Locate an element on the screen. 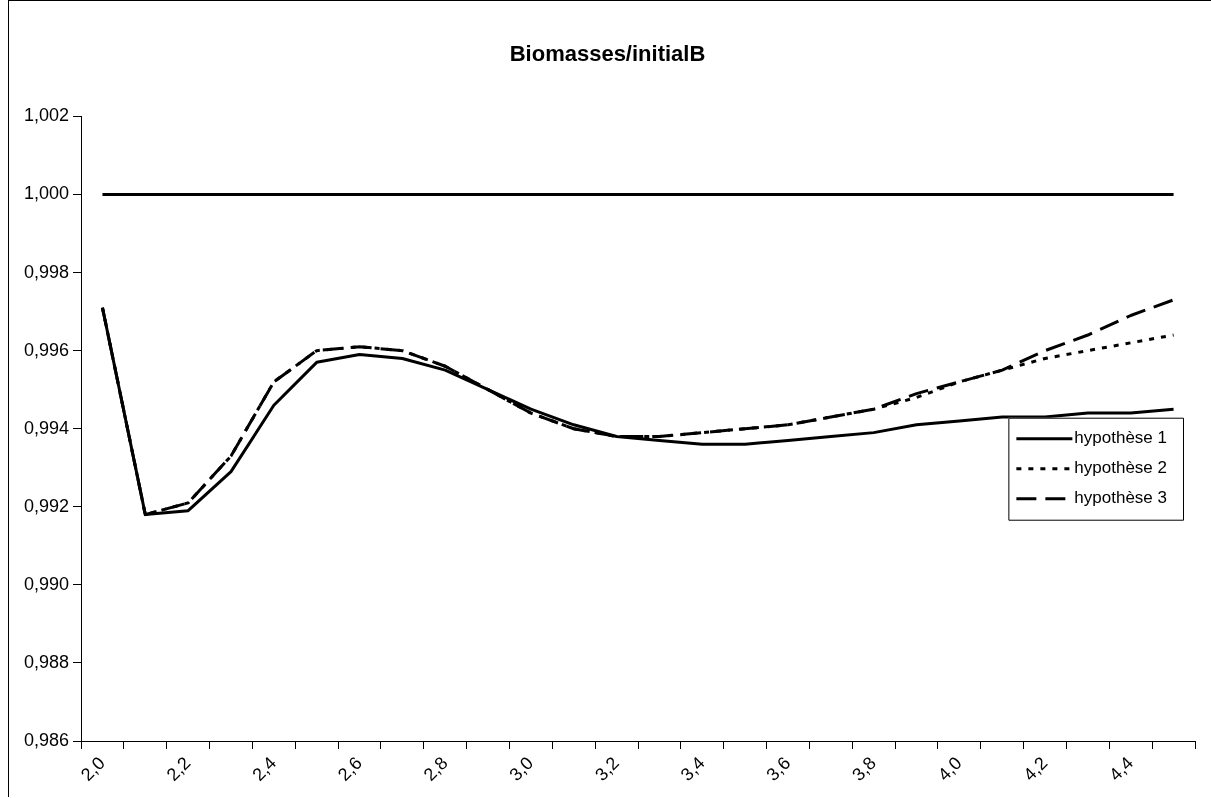  y-tick-label: 0,994 is located at coordinates (47, 427).